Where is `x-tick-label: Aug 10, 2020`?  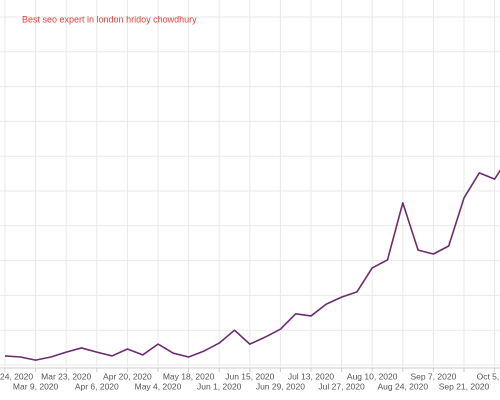 x-tick-label: Aug 10, 2020 is located at coordinates (372, 376).